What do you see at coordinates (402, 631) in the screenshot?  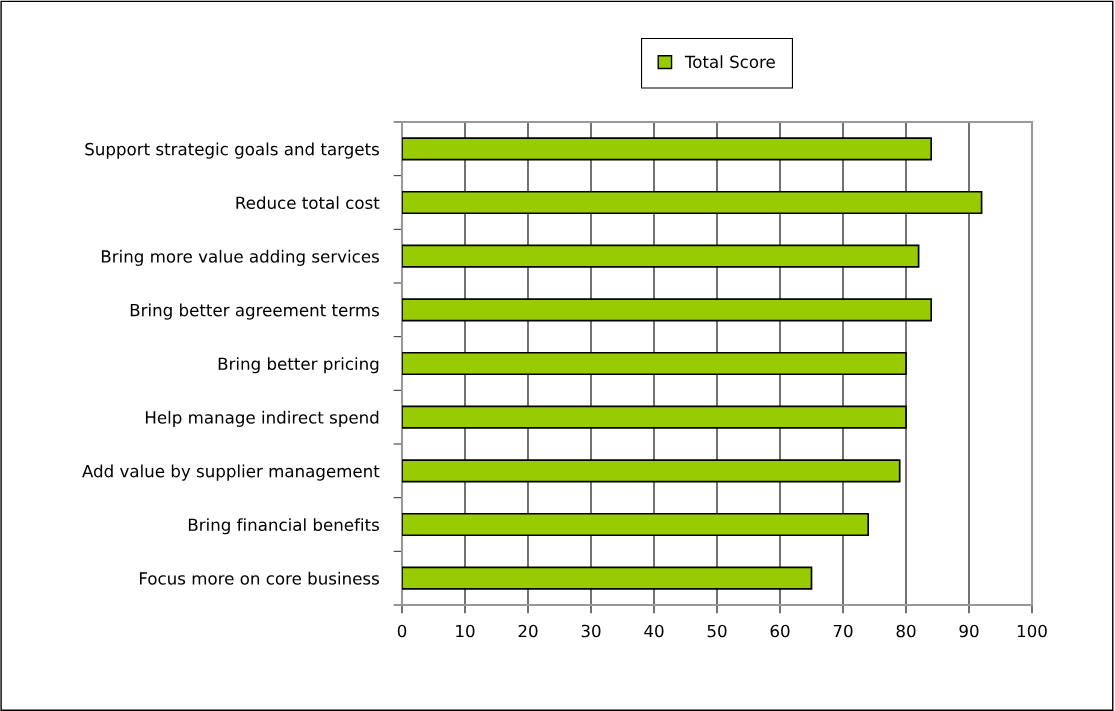 I see `x-tick-label: 0` at bounding box center [402, 631].